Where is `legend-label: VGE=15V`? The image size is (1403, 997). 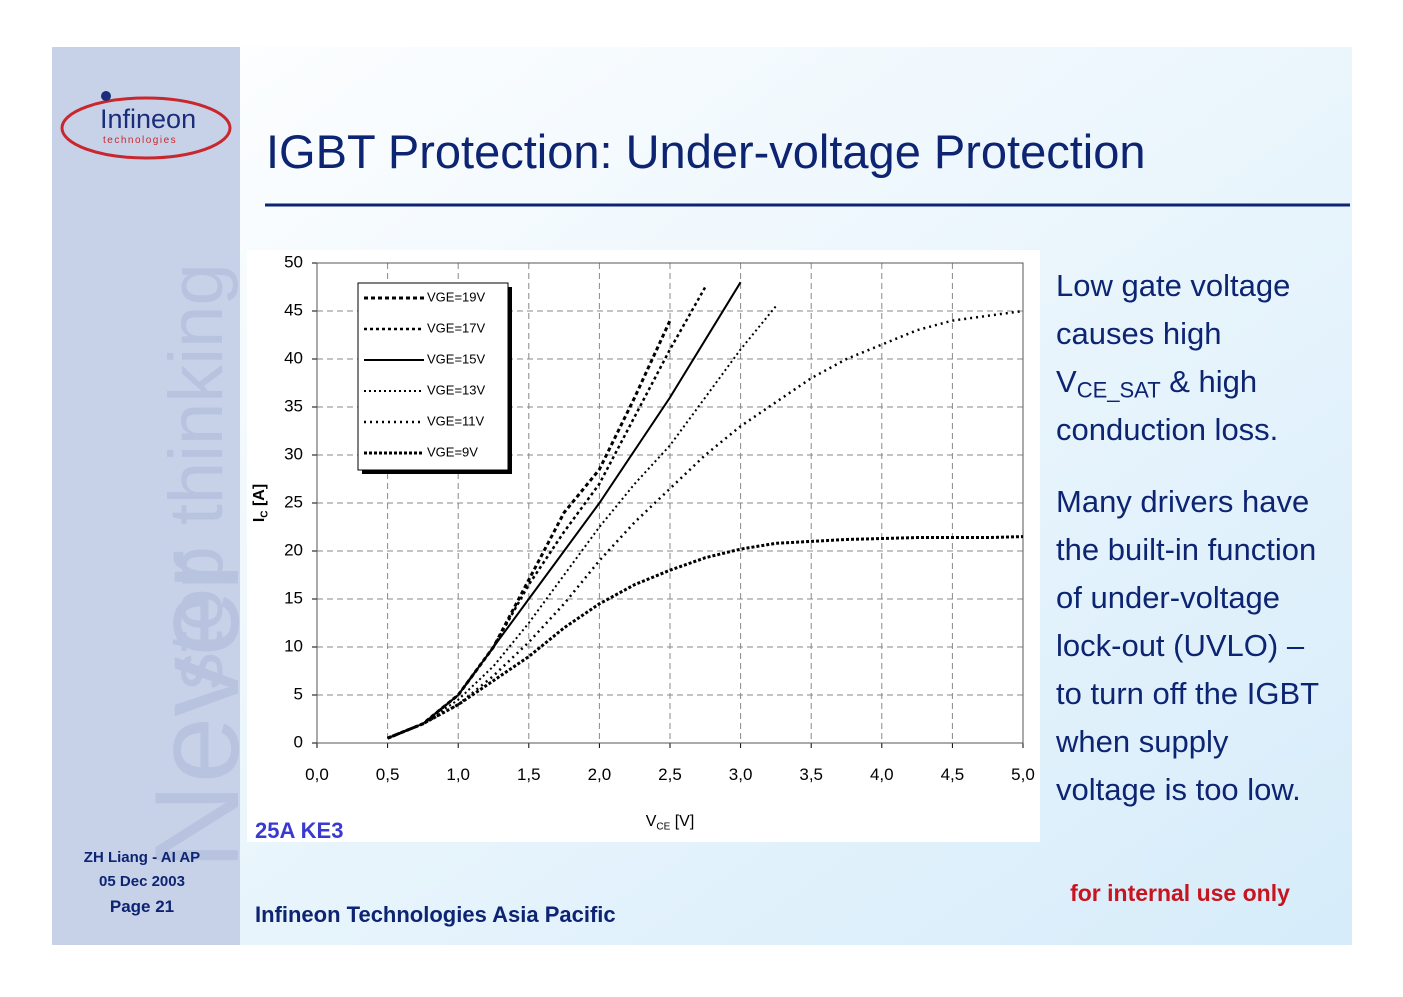
legend-label: VGE=15V is located at coordinates (456, 358).